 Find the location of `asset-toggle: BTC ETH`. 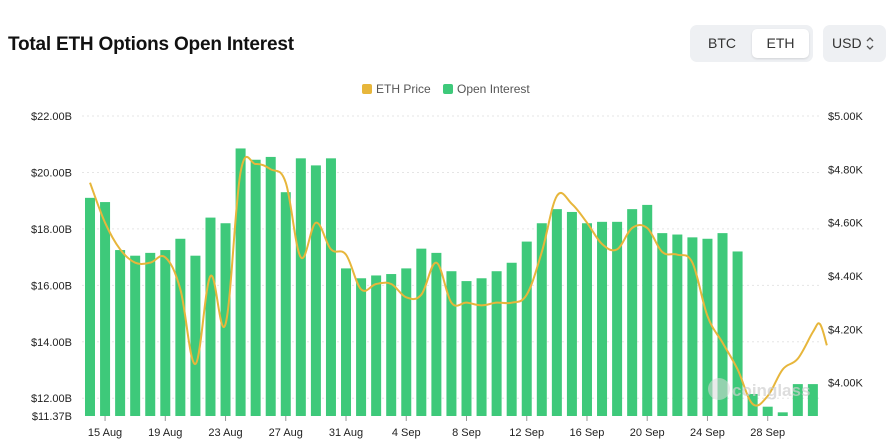

asset-toggle: BTC ETH is located at coordinates (751, 43).